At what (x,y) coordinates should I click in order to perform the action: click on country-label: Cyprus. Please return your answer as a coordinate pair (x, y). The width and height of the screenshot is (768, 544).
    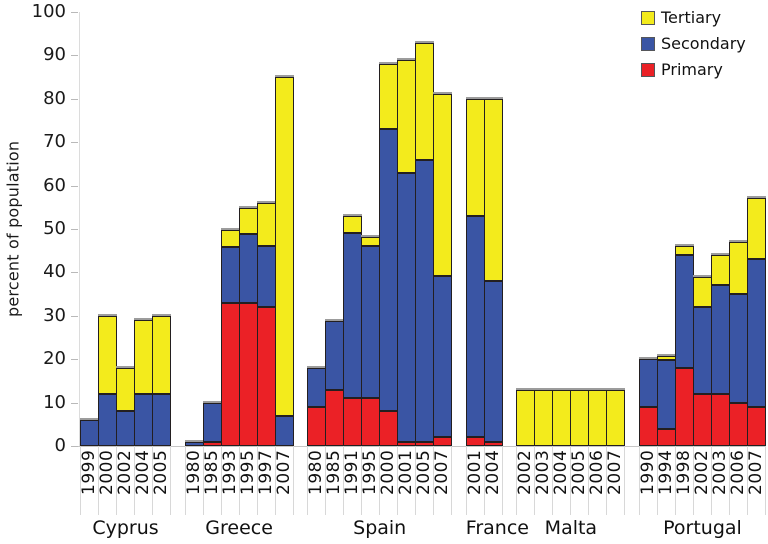
    Looking at the image, I should click on (125, 528).